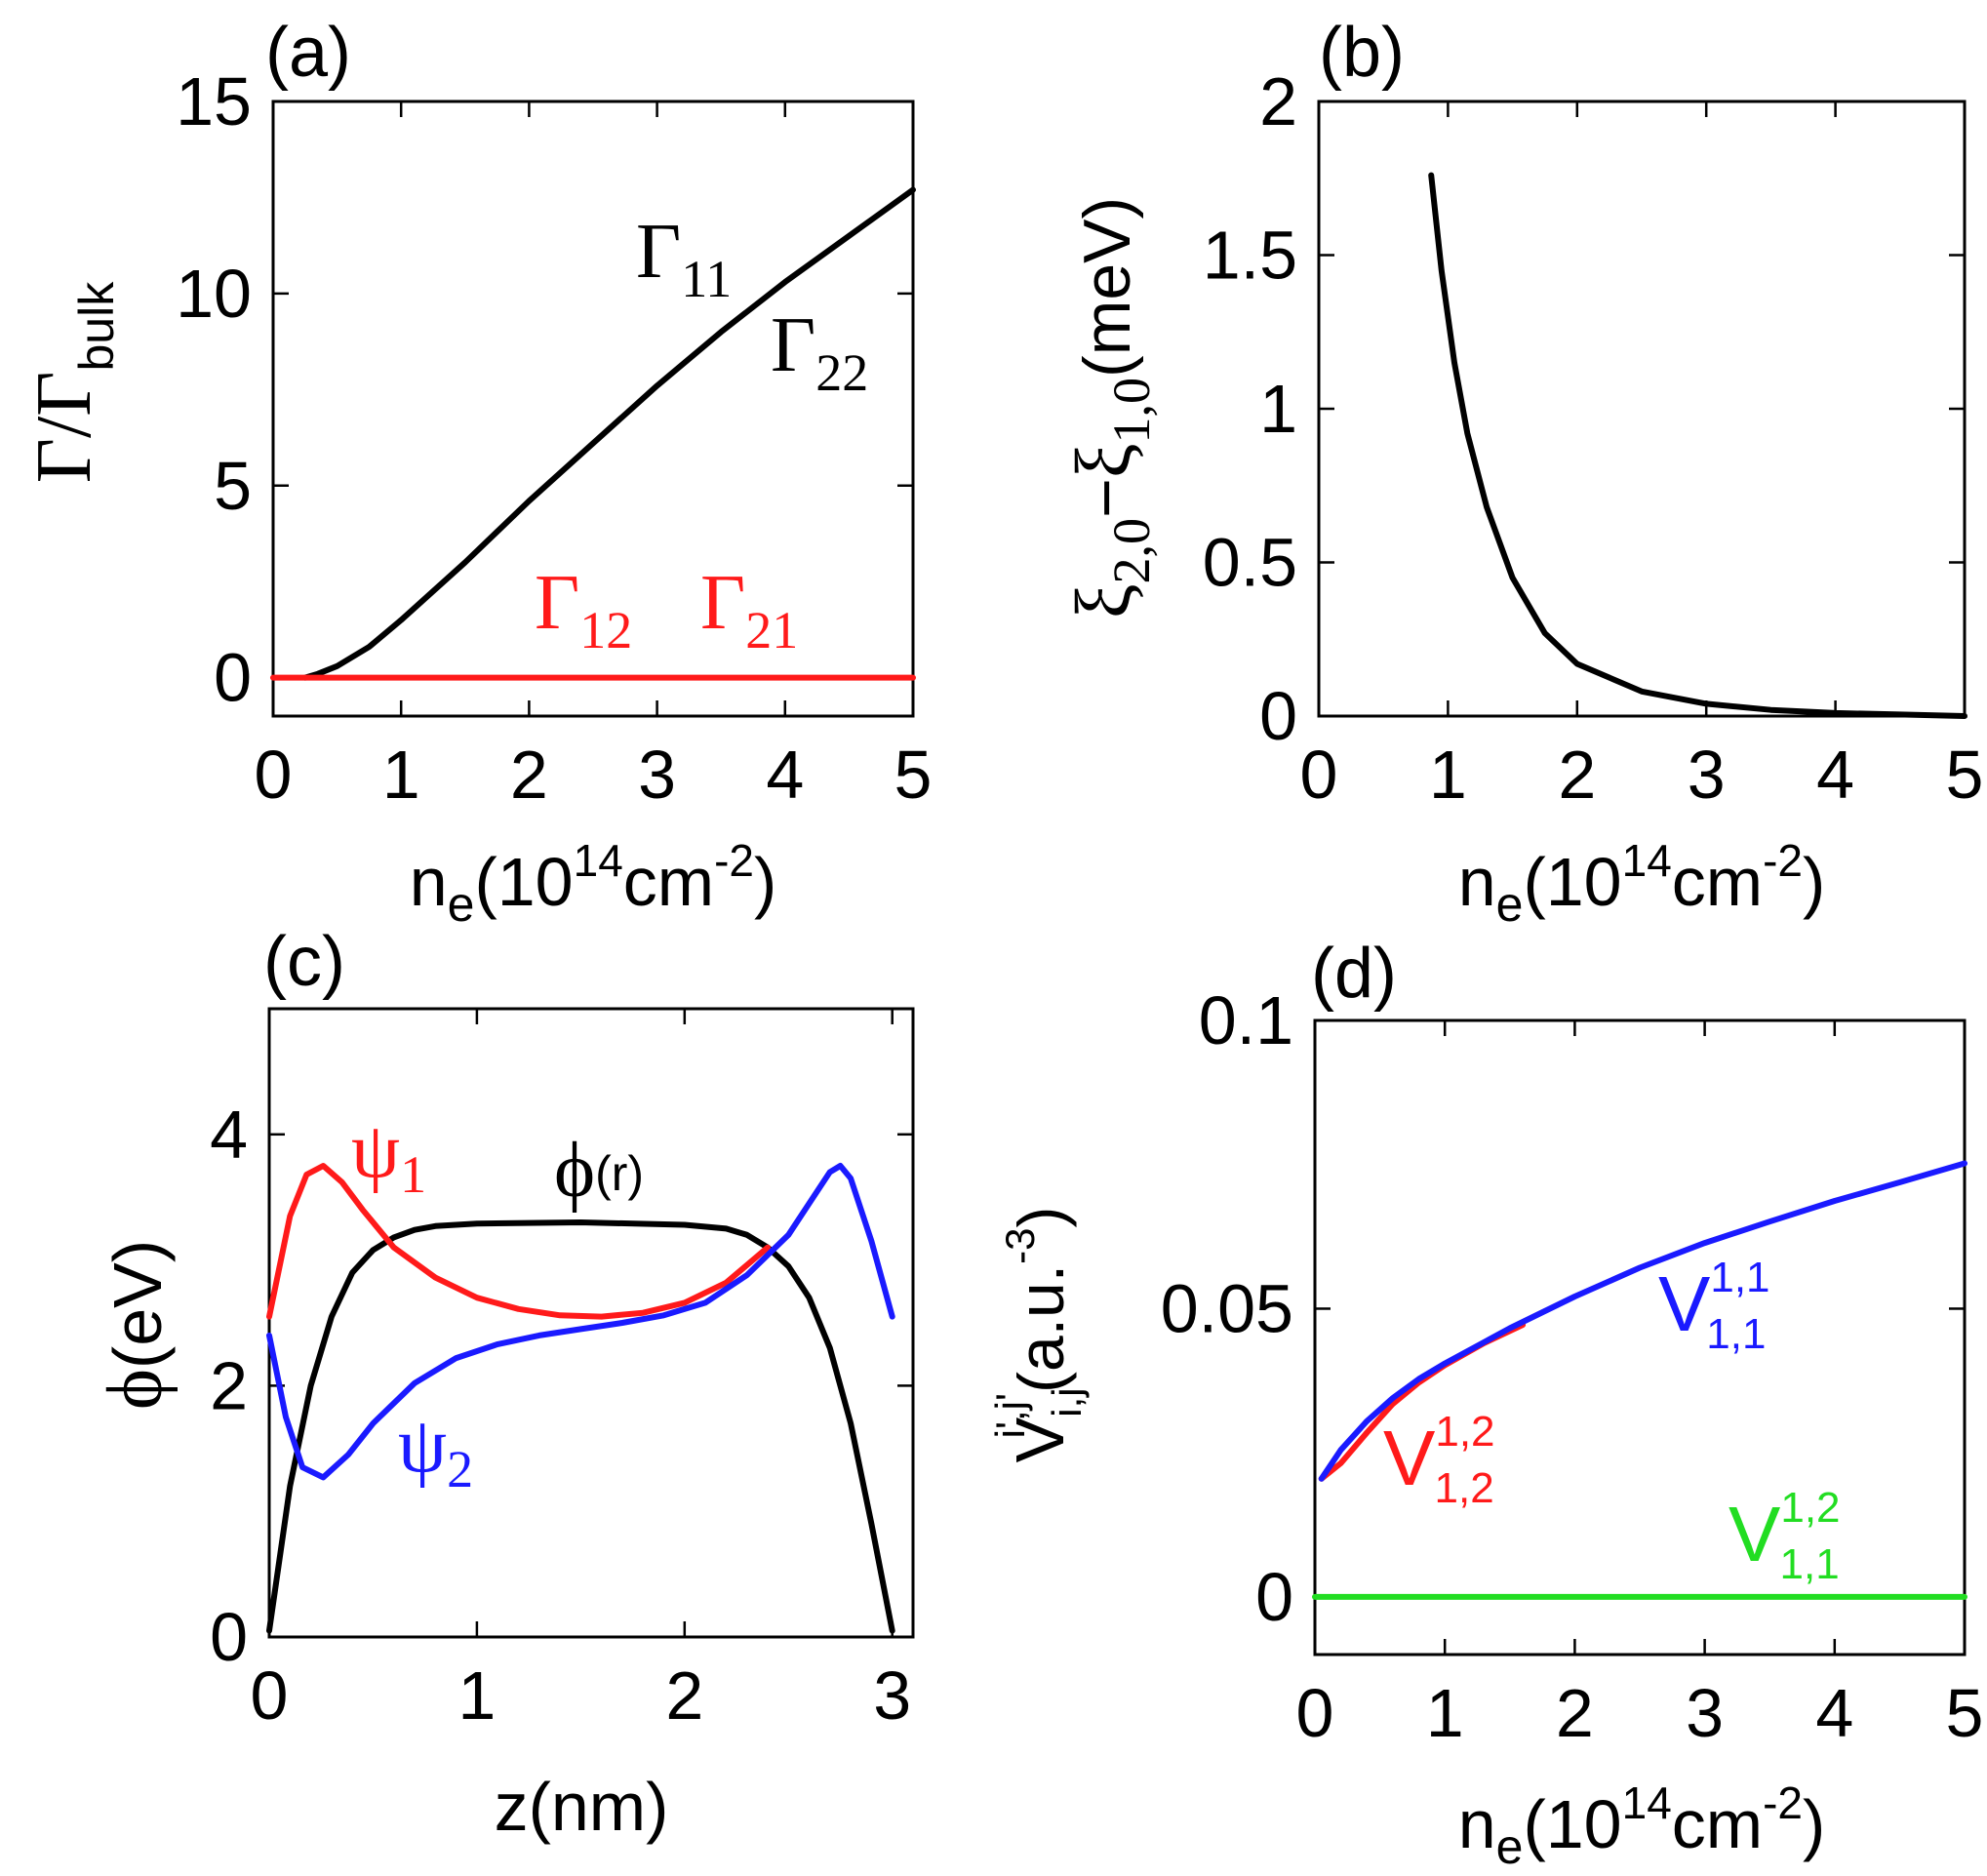  What do you see at coordinates (1315, 1713) in the screenshot?
I see `panel-d-xtick-label: 0` at bounding box center [1315, 1713].